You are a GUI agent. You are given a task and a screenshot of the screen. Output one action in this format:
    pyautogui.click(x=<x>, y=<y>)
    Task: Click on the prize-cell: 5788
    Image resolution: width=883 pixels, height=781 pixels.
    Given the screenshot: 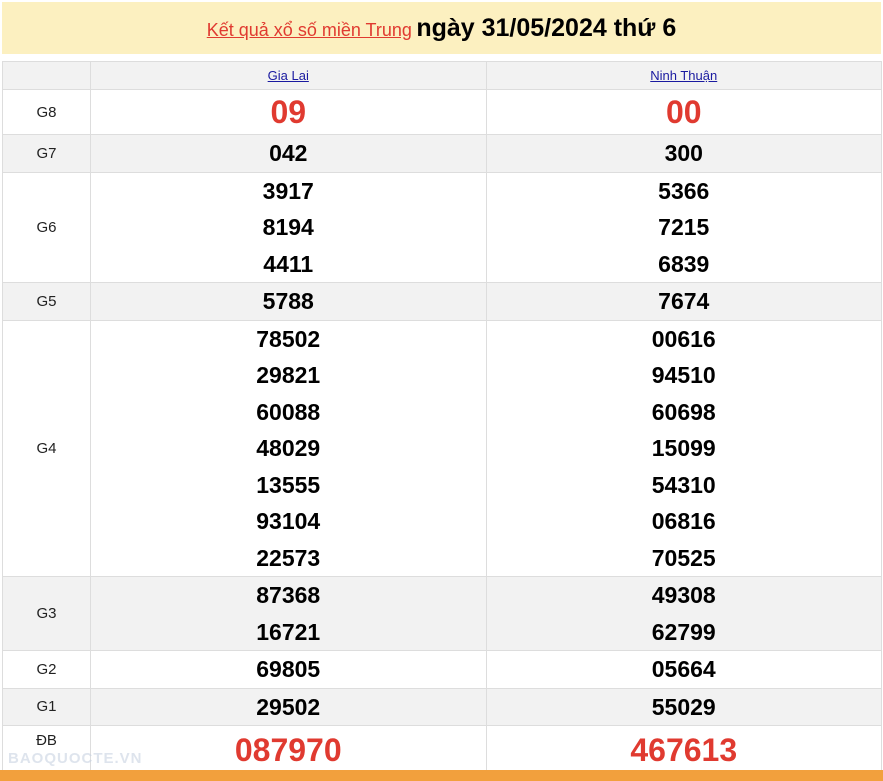 What is the action you would take?
    pyautogui.click(x=288, y=301)
    